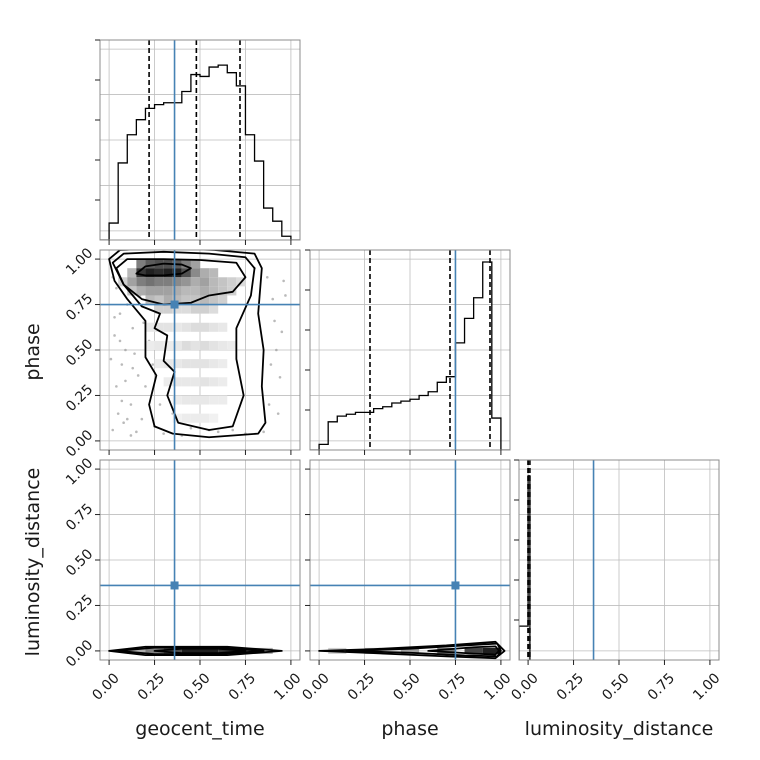 The image size is (760, 760). Describe the element at coordinates (198, 142) in the screenshot. I see `histogram-panel-geocent-time` at that location.